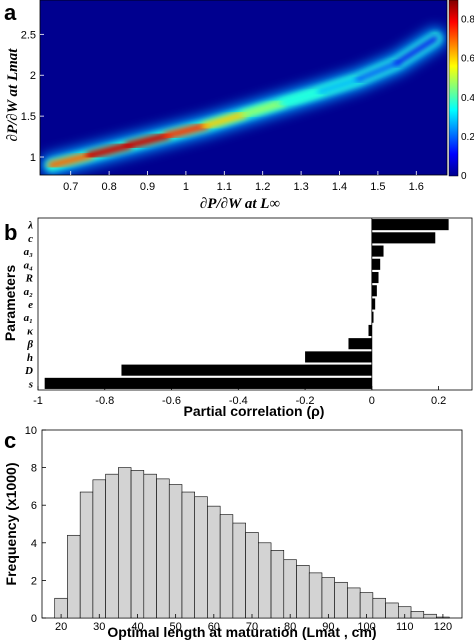  Describe the element at coordinates (29, 265) in the screenshot. I see `parameter-label: a₄` at that location.